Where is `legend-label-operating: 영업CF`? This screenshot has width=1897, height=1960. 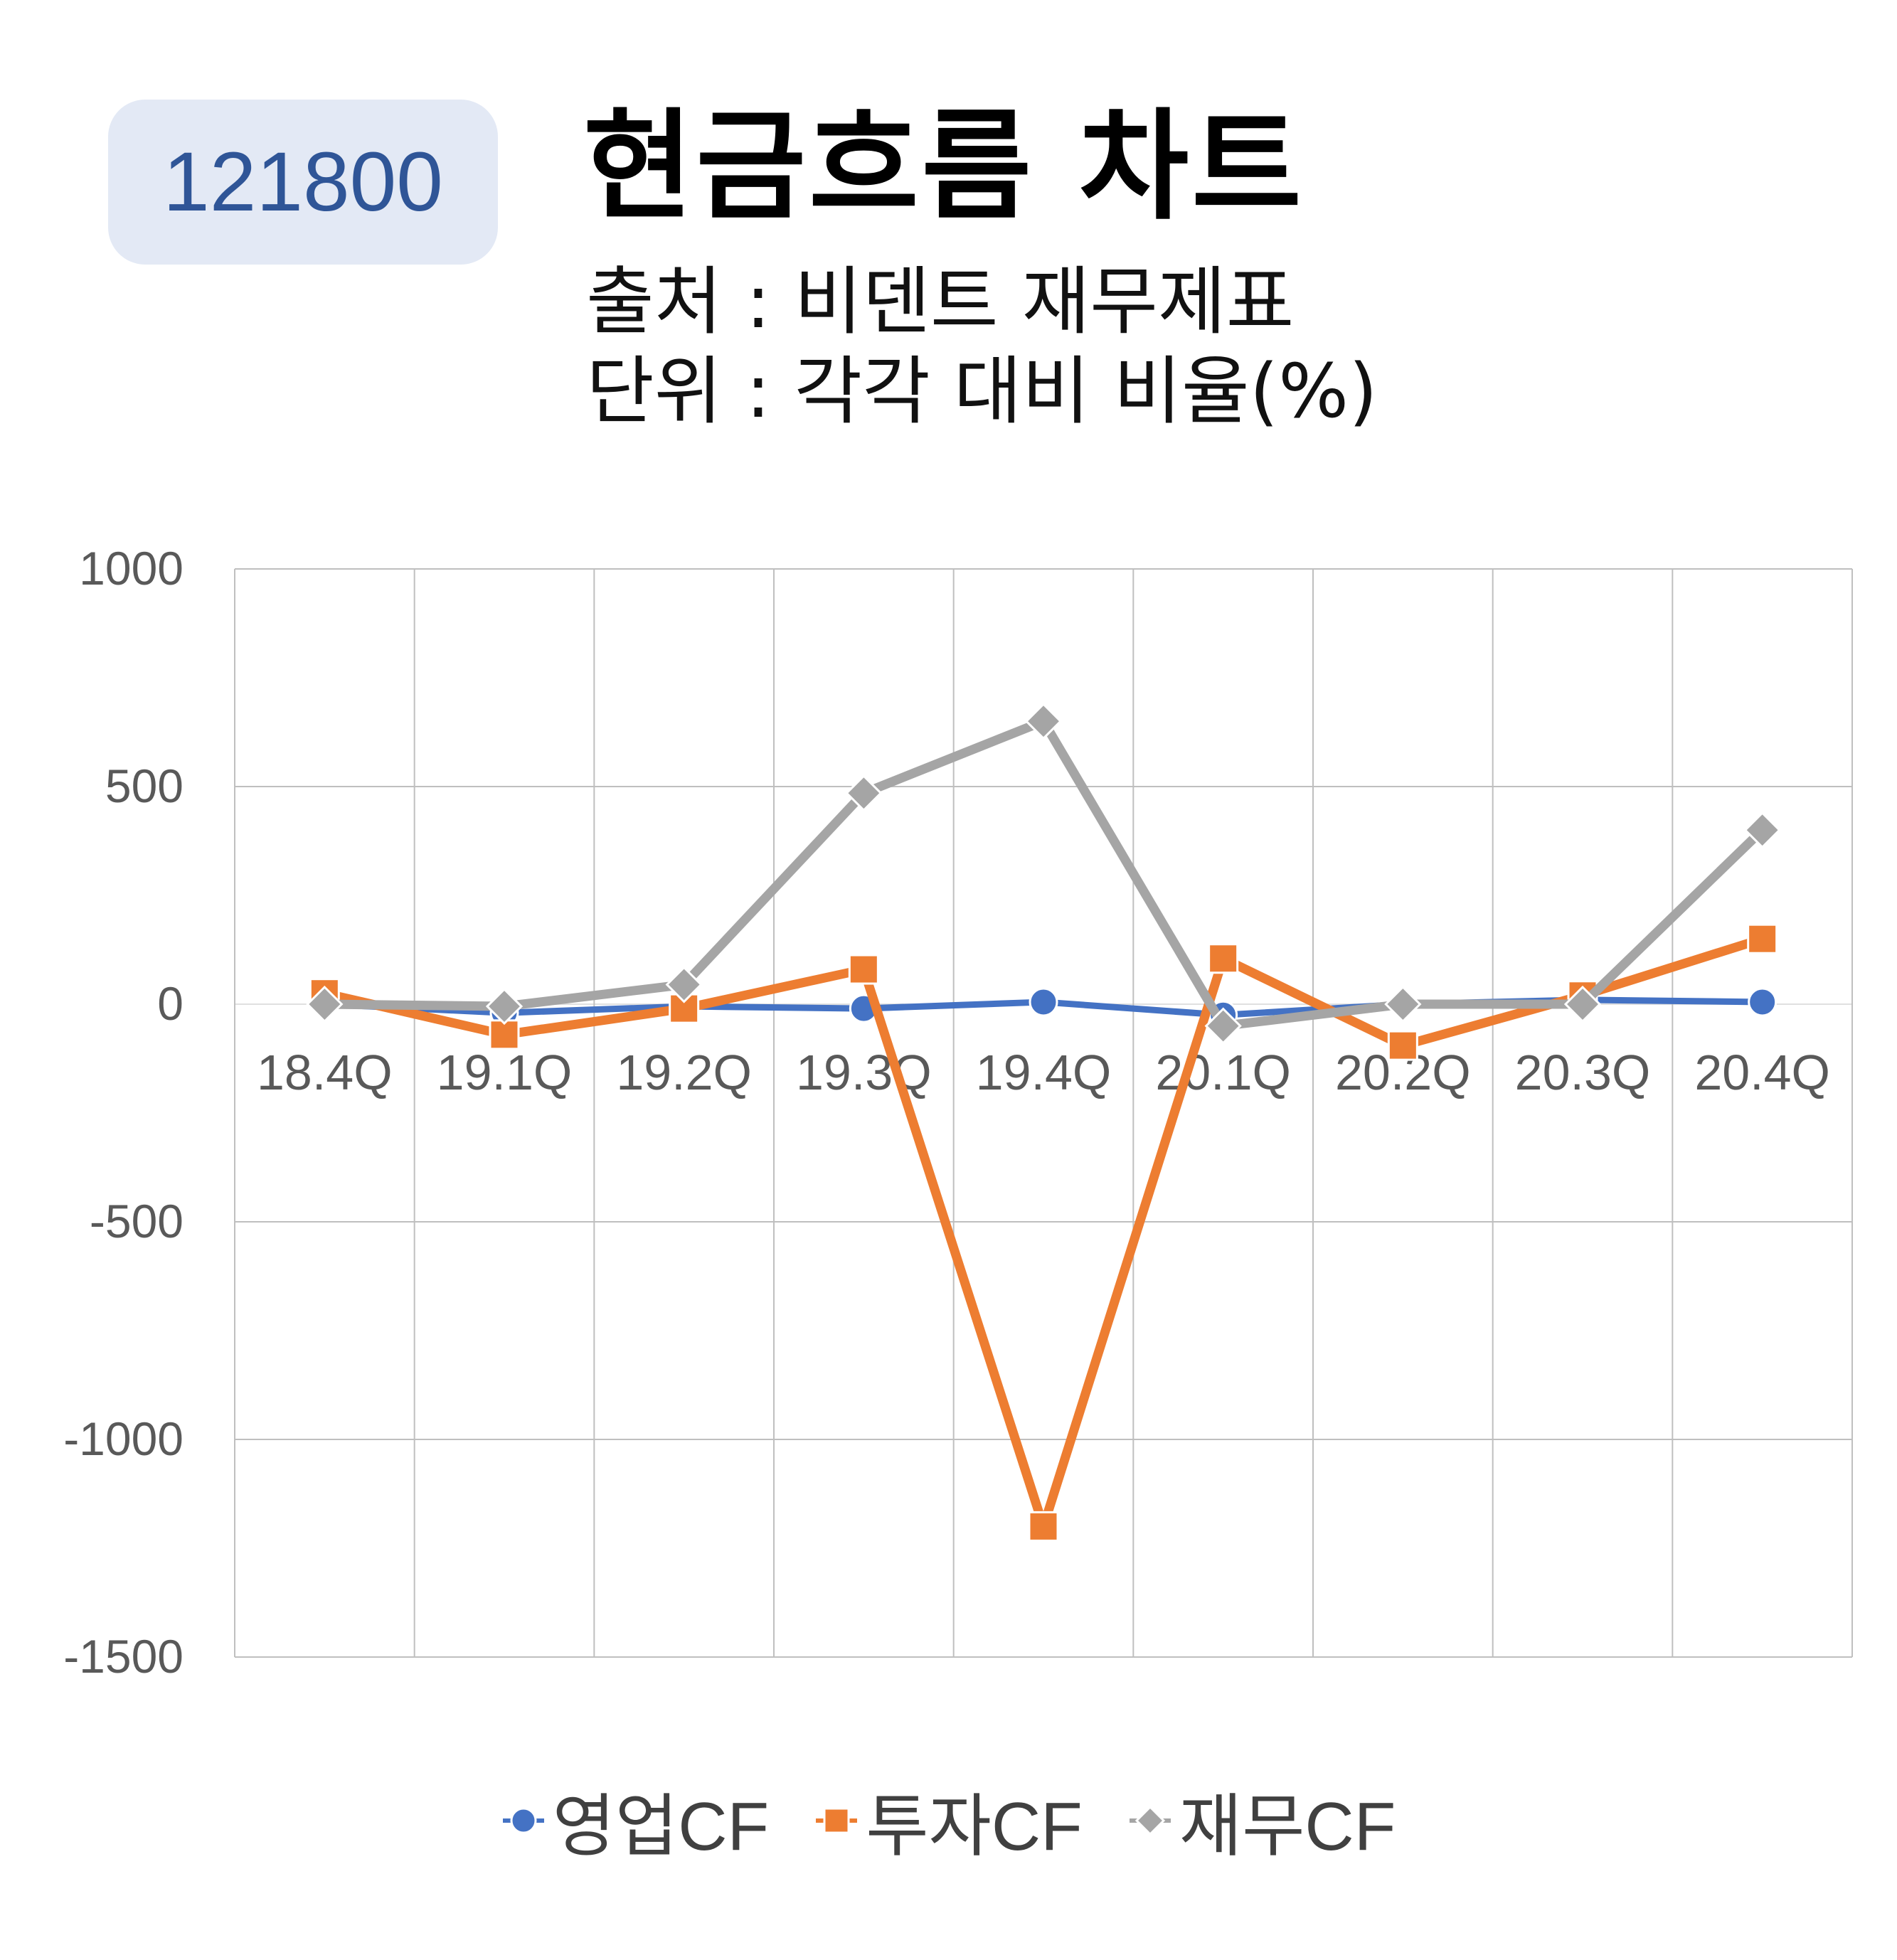
legend-label-operating: 영업CF is located at coordinates (661, 1827).